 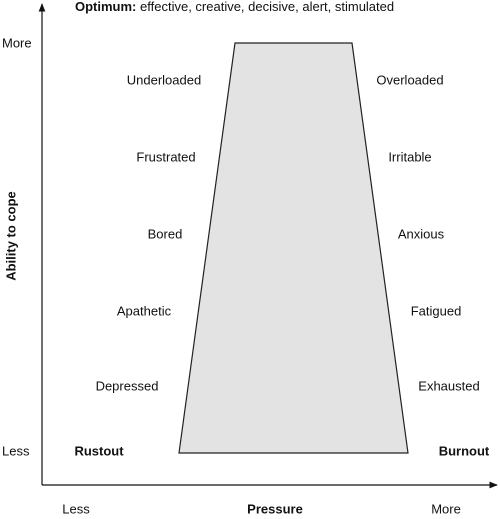 I want to click on x-label: Pressure, so click(x=275, y=508).